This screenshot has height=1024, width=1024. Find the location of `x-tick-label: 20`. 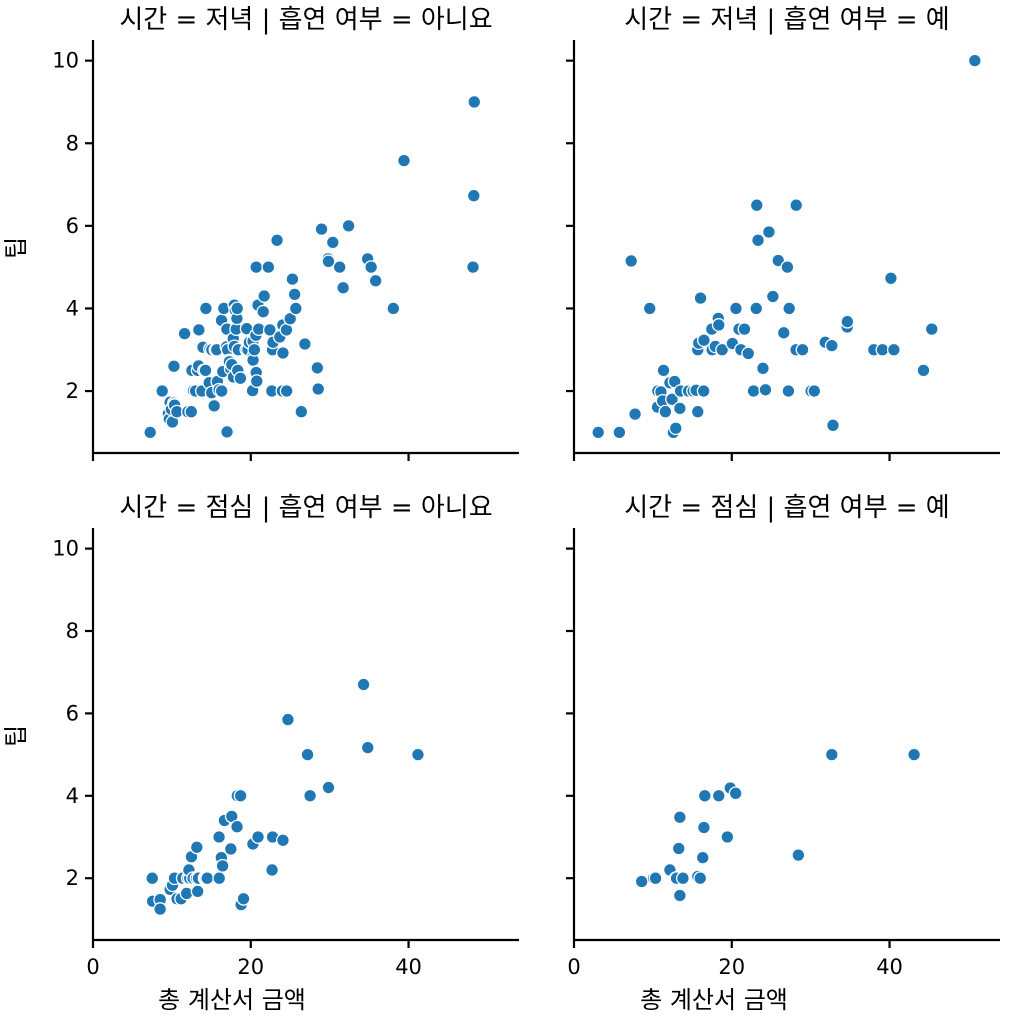

x-tick-label: 20 is located at coordinates (250, 967).